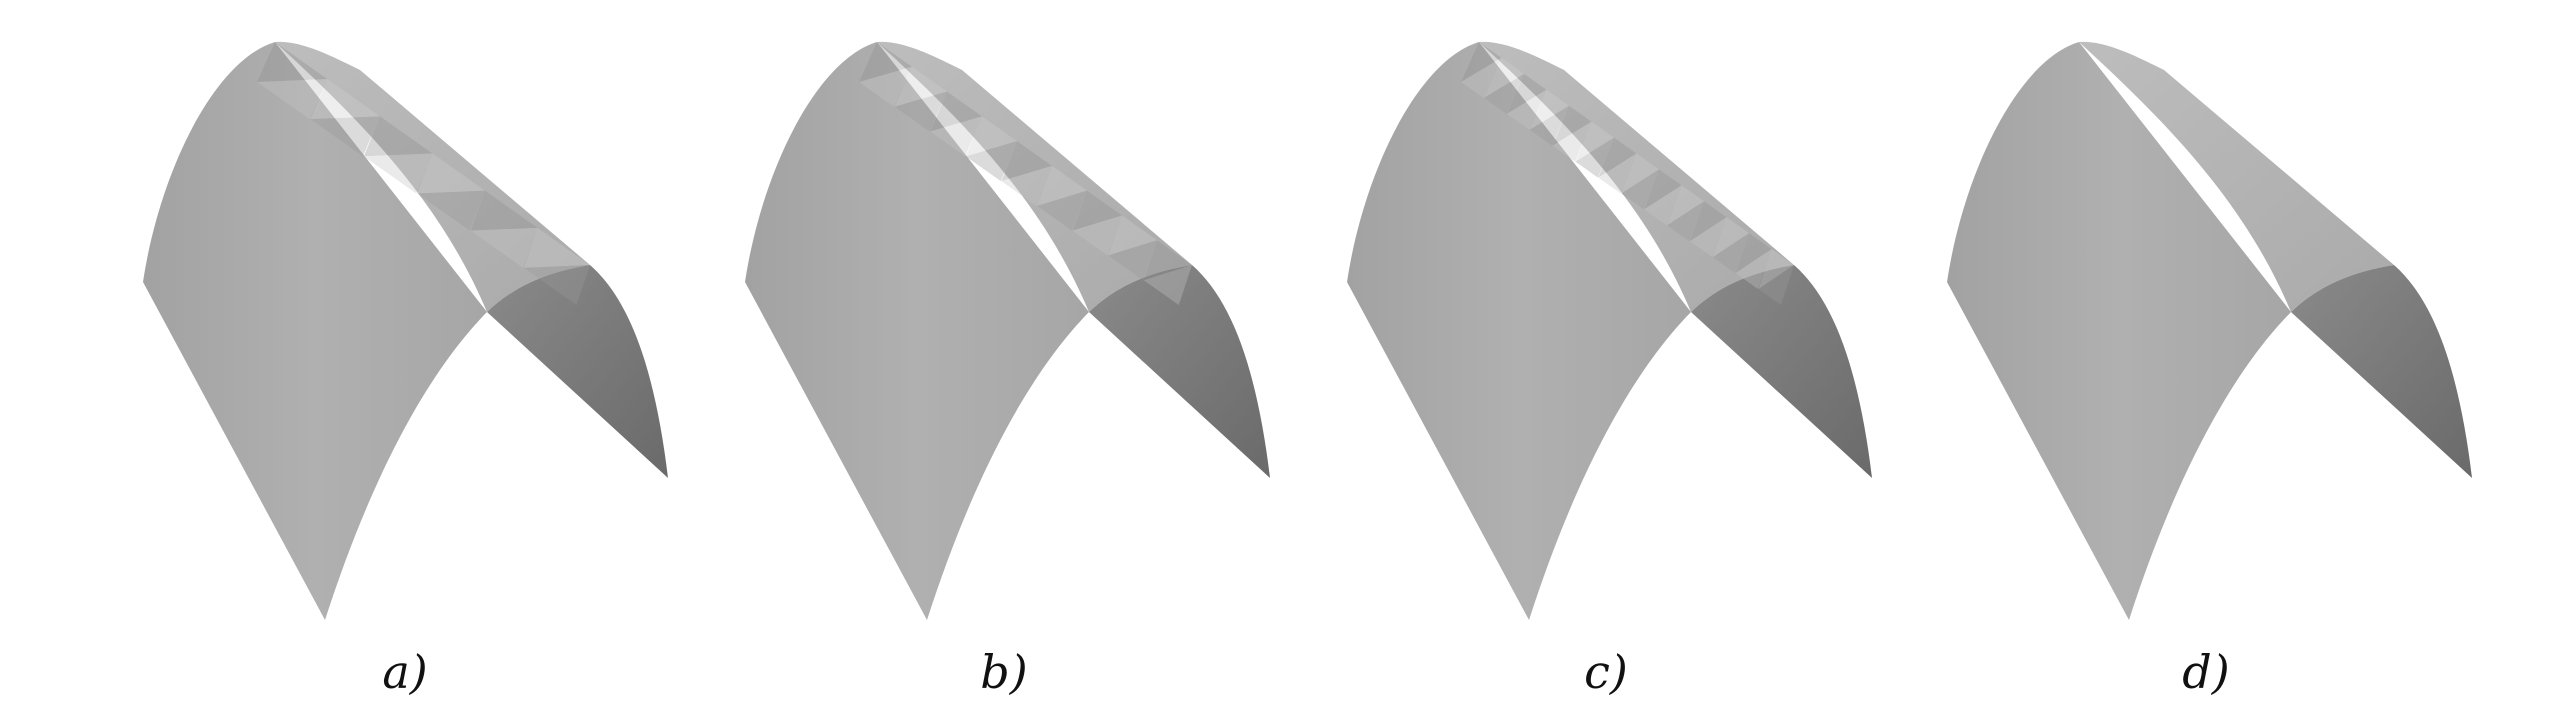 This screenshot has height=726, width=2574. Describe the element at coordinates (2205, 672) in the screenshot. I see `panel-label-d: d)` at that location.